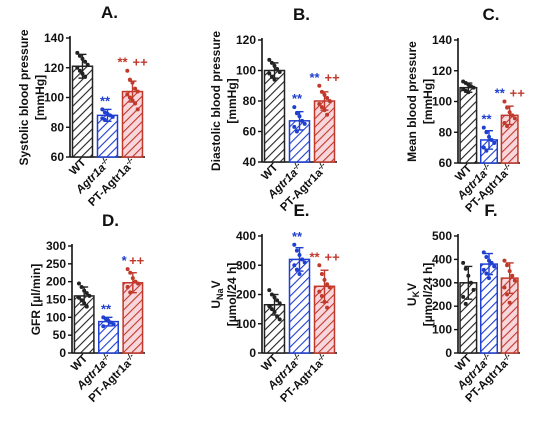 This screenshot has height=435, width=550. Describe the element at coordinates (56, 317) in the screenshot. I see `y-tick-label-d: 100` at that location.